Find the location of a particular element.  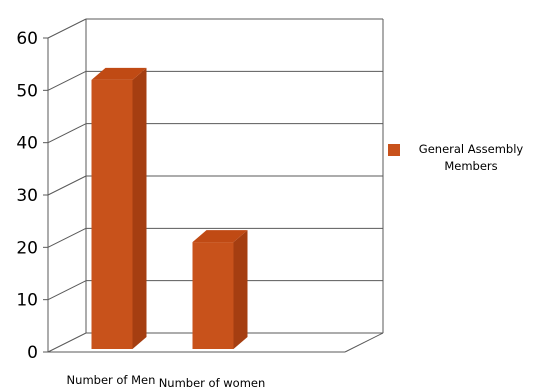

y-tick-label: 10 is located at coordinates (27, 301).